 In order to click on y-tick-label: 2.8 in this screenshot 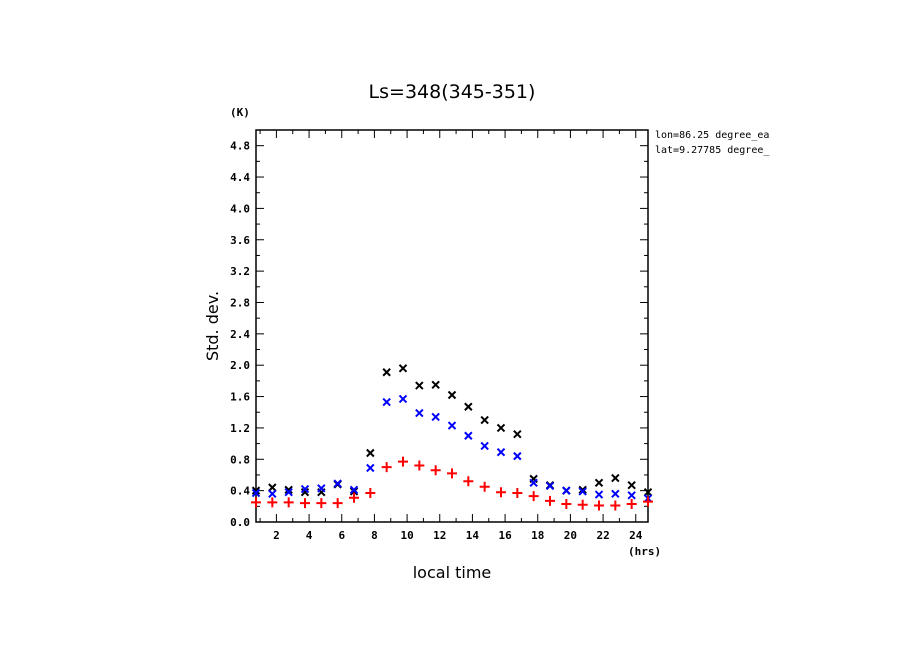, I will do `click(240, 302)`.